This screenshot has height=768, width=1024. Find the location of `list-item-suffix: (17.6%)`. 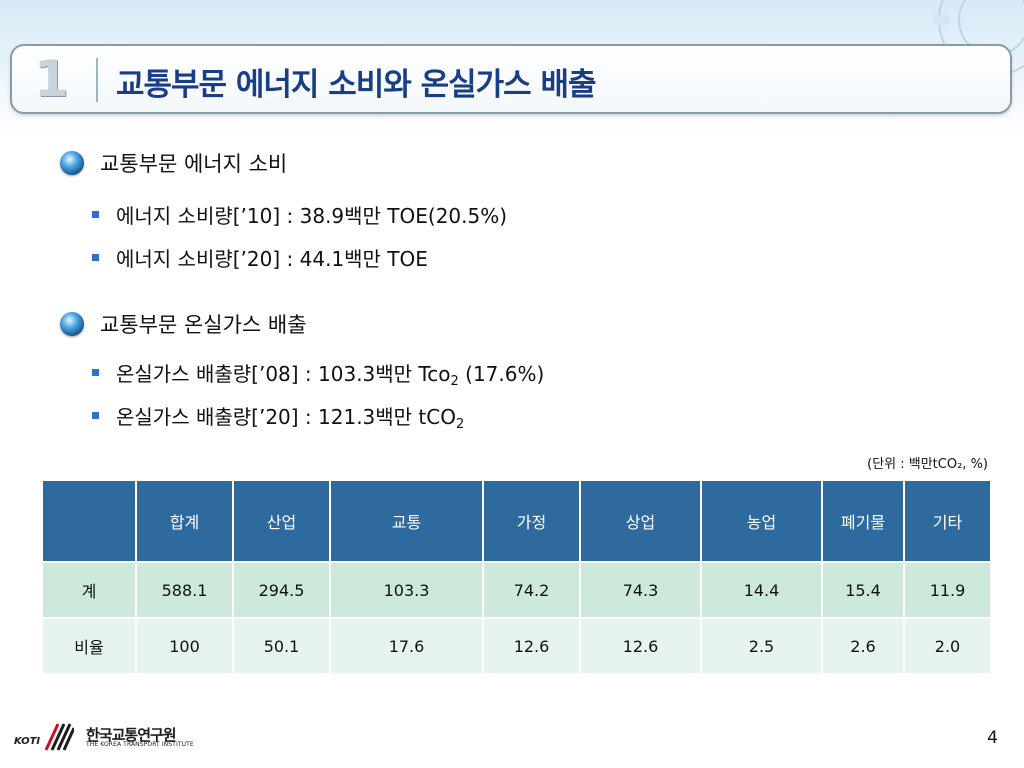

list-item-suffix: (17.6%) is located at coordinates (501, 374).